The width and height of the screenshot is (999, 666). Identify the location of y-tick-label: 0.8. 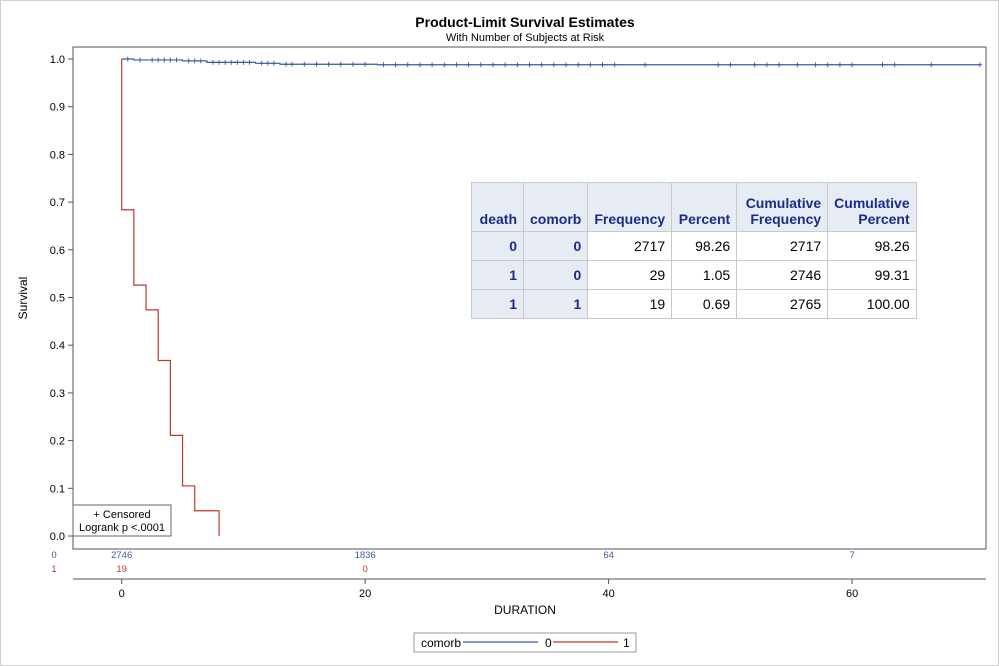
(57, 155).